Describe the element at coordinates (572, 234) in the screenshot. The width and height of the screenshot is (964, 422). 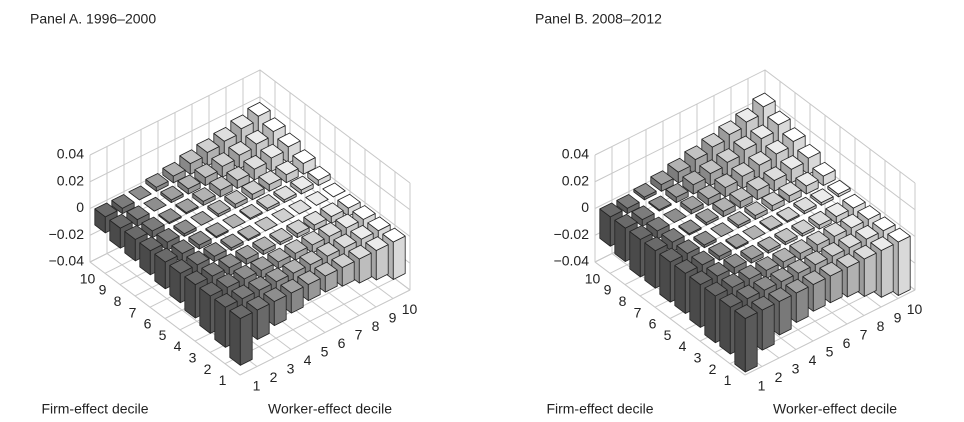
I see `z-tick-label: −0.02` at that location.